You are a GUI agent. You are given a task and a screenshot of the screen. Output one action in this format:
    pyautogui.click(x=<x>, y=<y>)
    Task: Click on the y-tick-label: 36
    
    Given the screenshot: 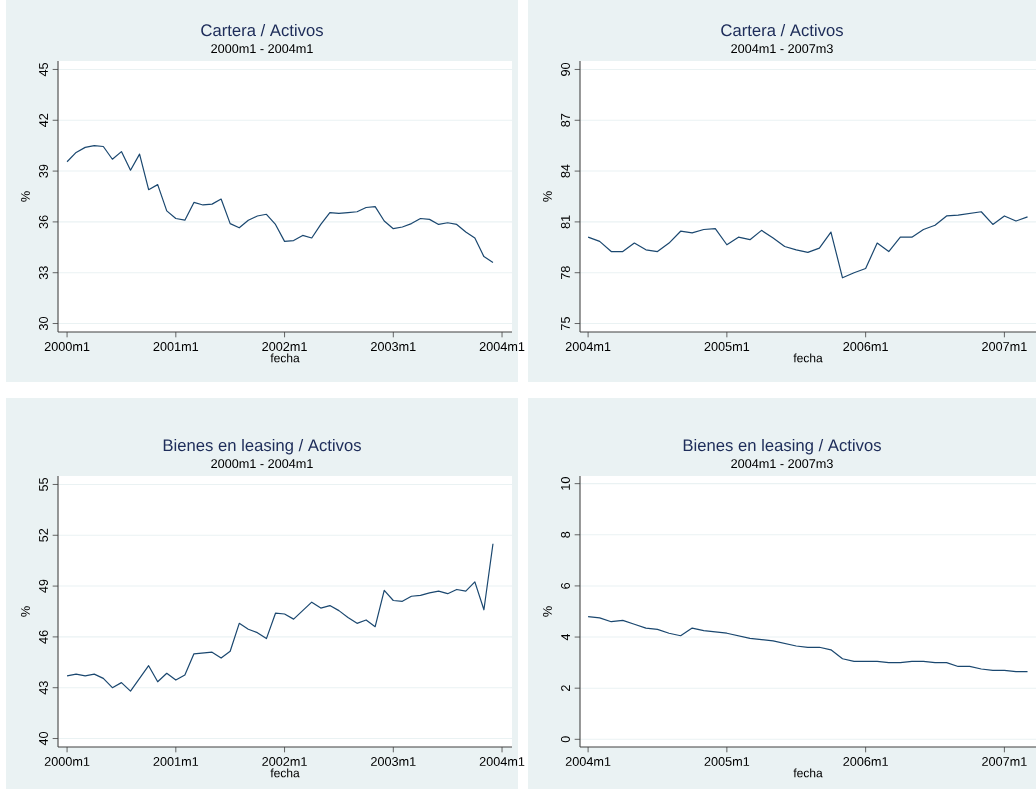 What is the action you would take?
    pyautogui.click(x=43, y=222)
    